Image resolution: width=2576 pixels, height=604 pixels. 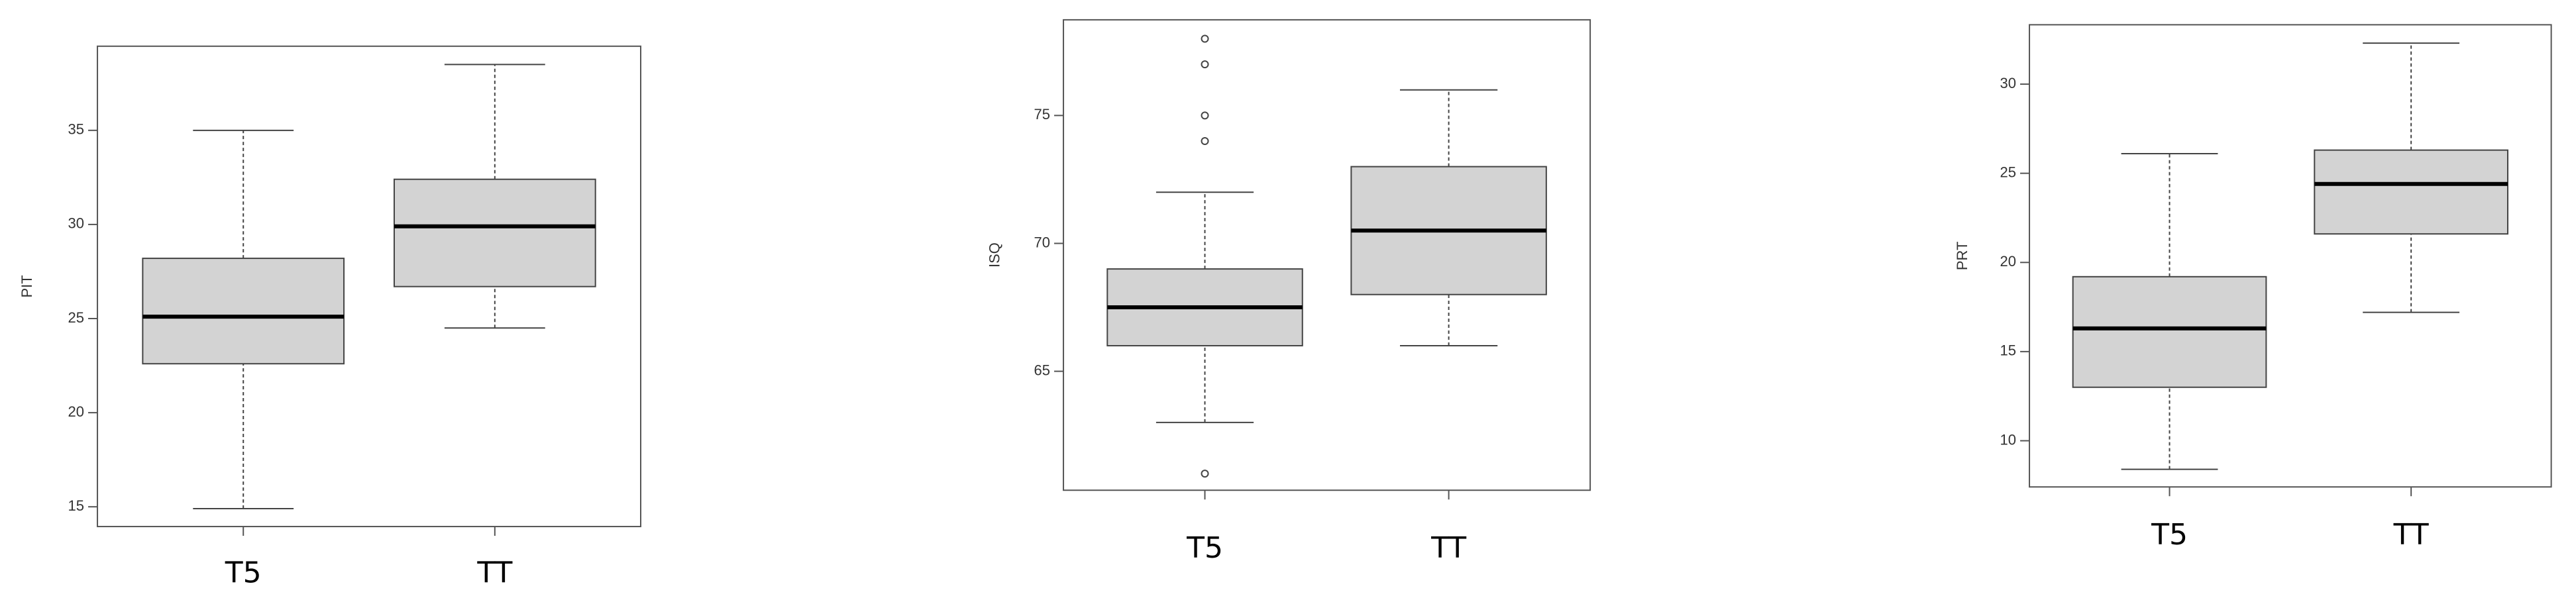 What do you see at coordinates (27, 286) in the screenshot?
I see `y-axis-label: PIT` at bounding box center [27, 286].